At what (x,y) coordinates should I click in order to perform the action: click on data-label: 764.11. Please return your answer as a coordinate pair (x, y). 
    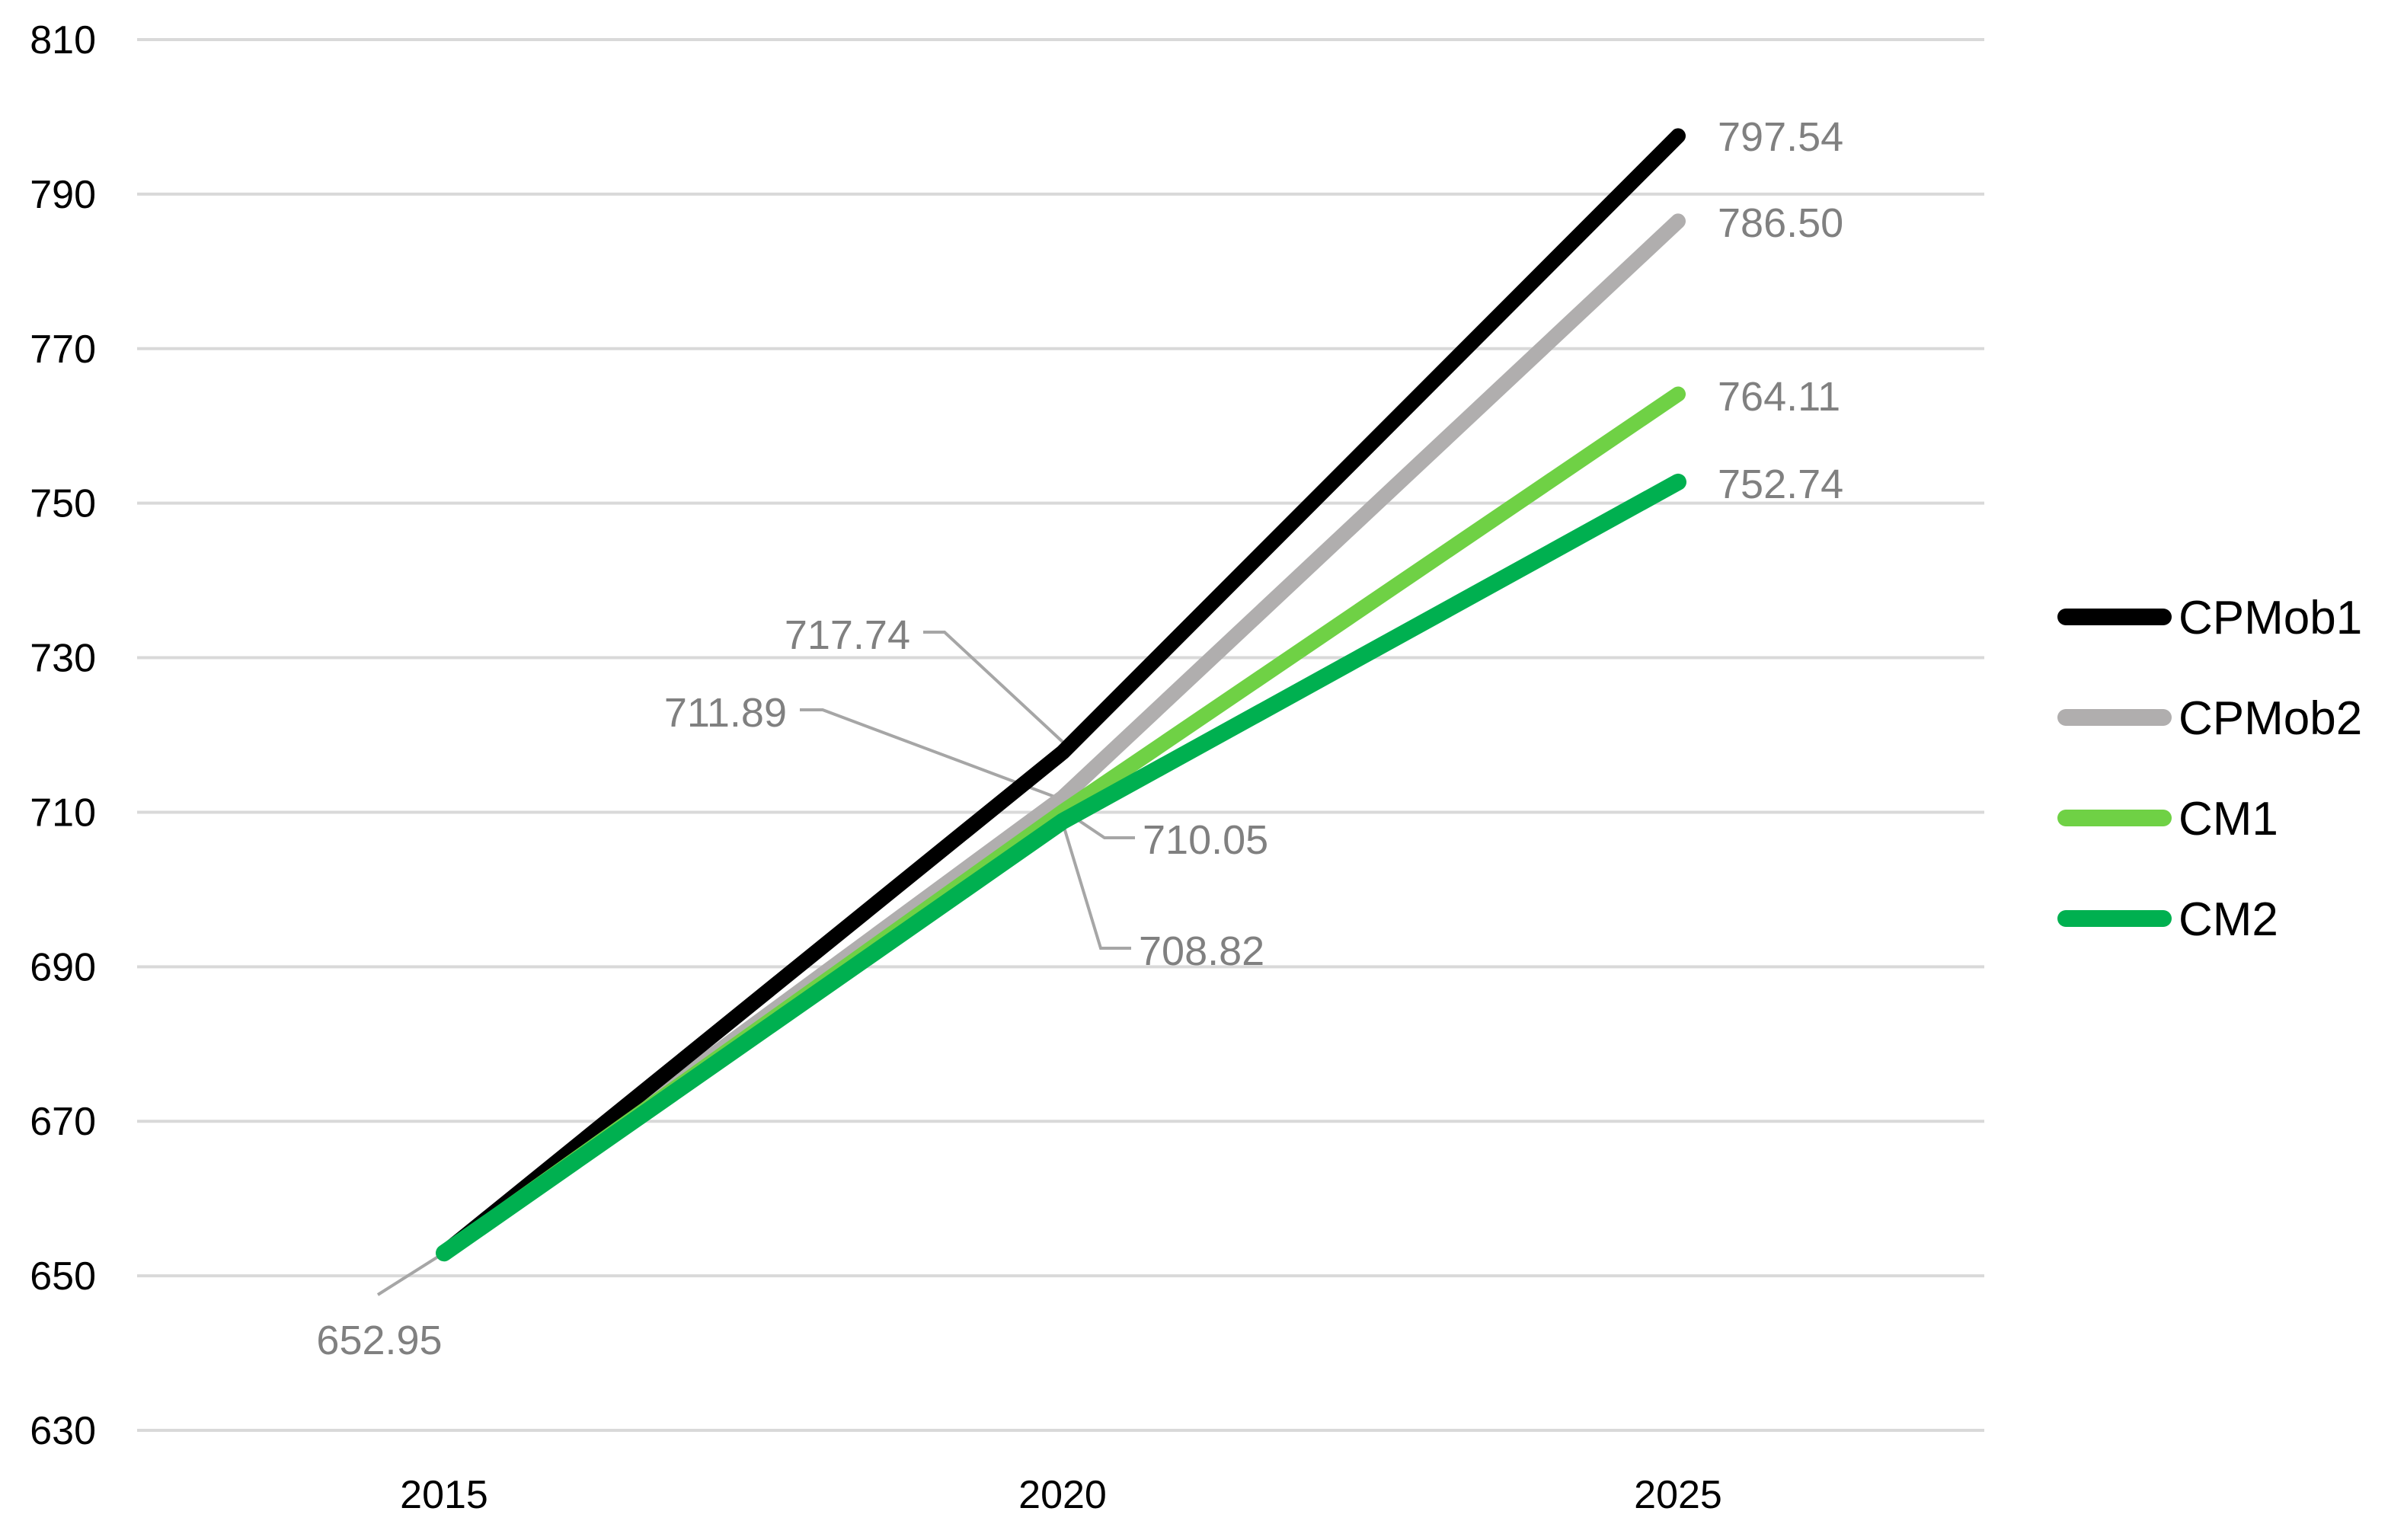
    Looking at the image, I should click on (1779, 397).